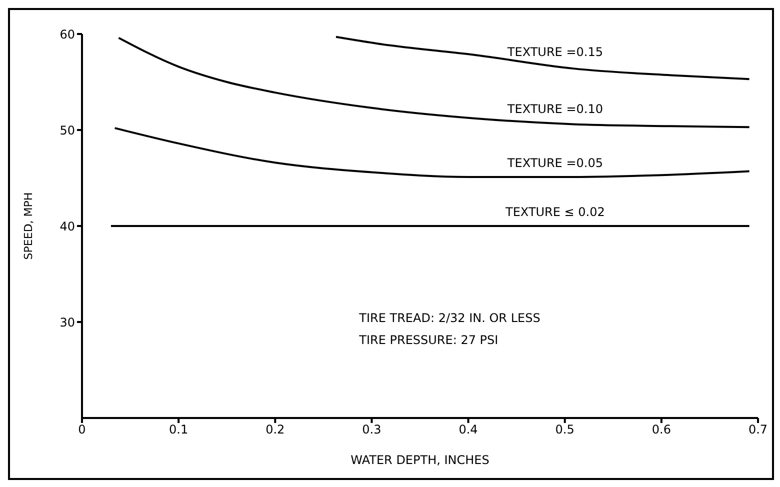  I want to click on series-label: TEXTURE =0.05, so click(554, 163).